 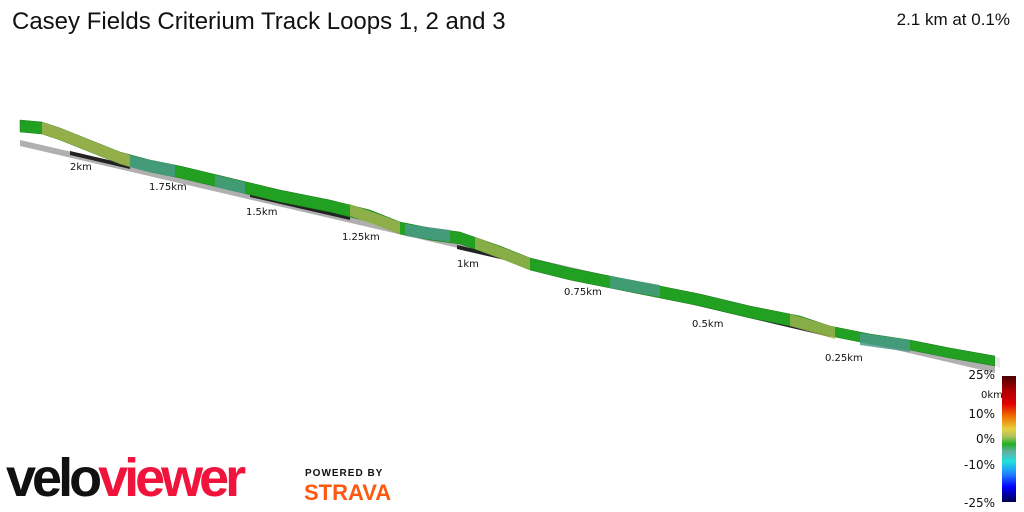 What do you see at coordinates (261, 212) in the screenshot?
I see `km-marker: 1.5km` at bounding box center [261, 212].